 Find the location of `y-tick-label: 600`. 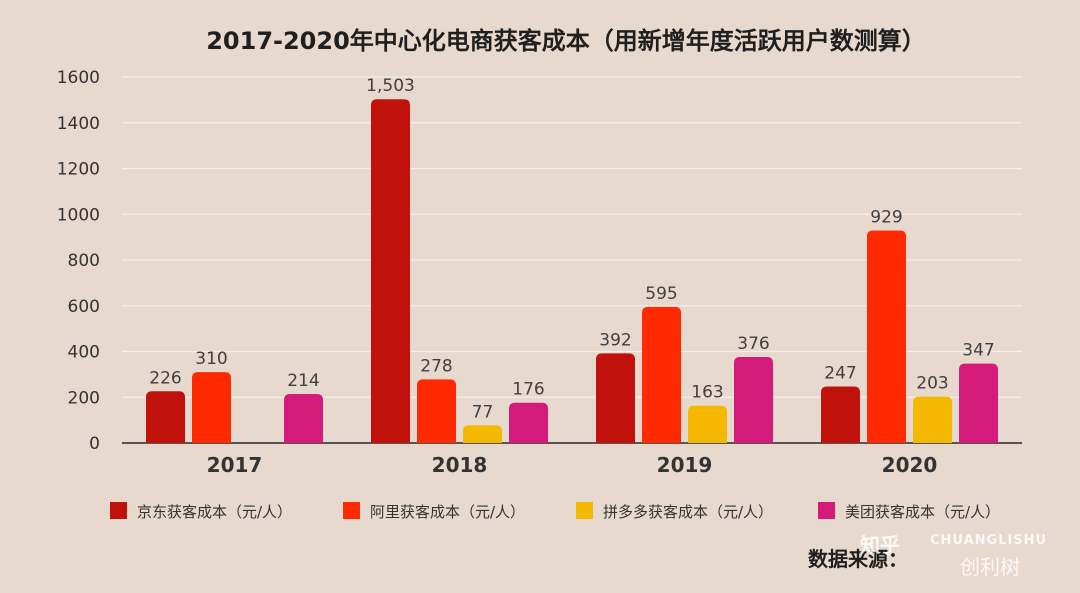

y-tick-label: 600 is located at coordinates (84, 307).